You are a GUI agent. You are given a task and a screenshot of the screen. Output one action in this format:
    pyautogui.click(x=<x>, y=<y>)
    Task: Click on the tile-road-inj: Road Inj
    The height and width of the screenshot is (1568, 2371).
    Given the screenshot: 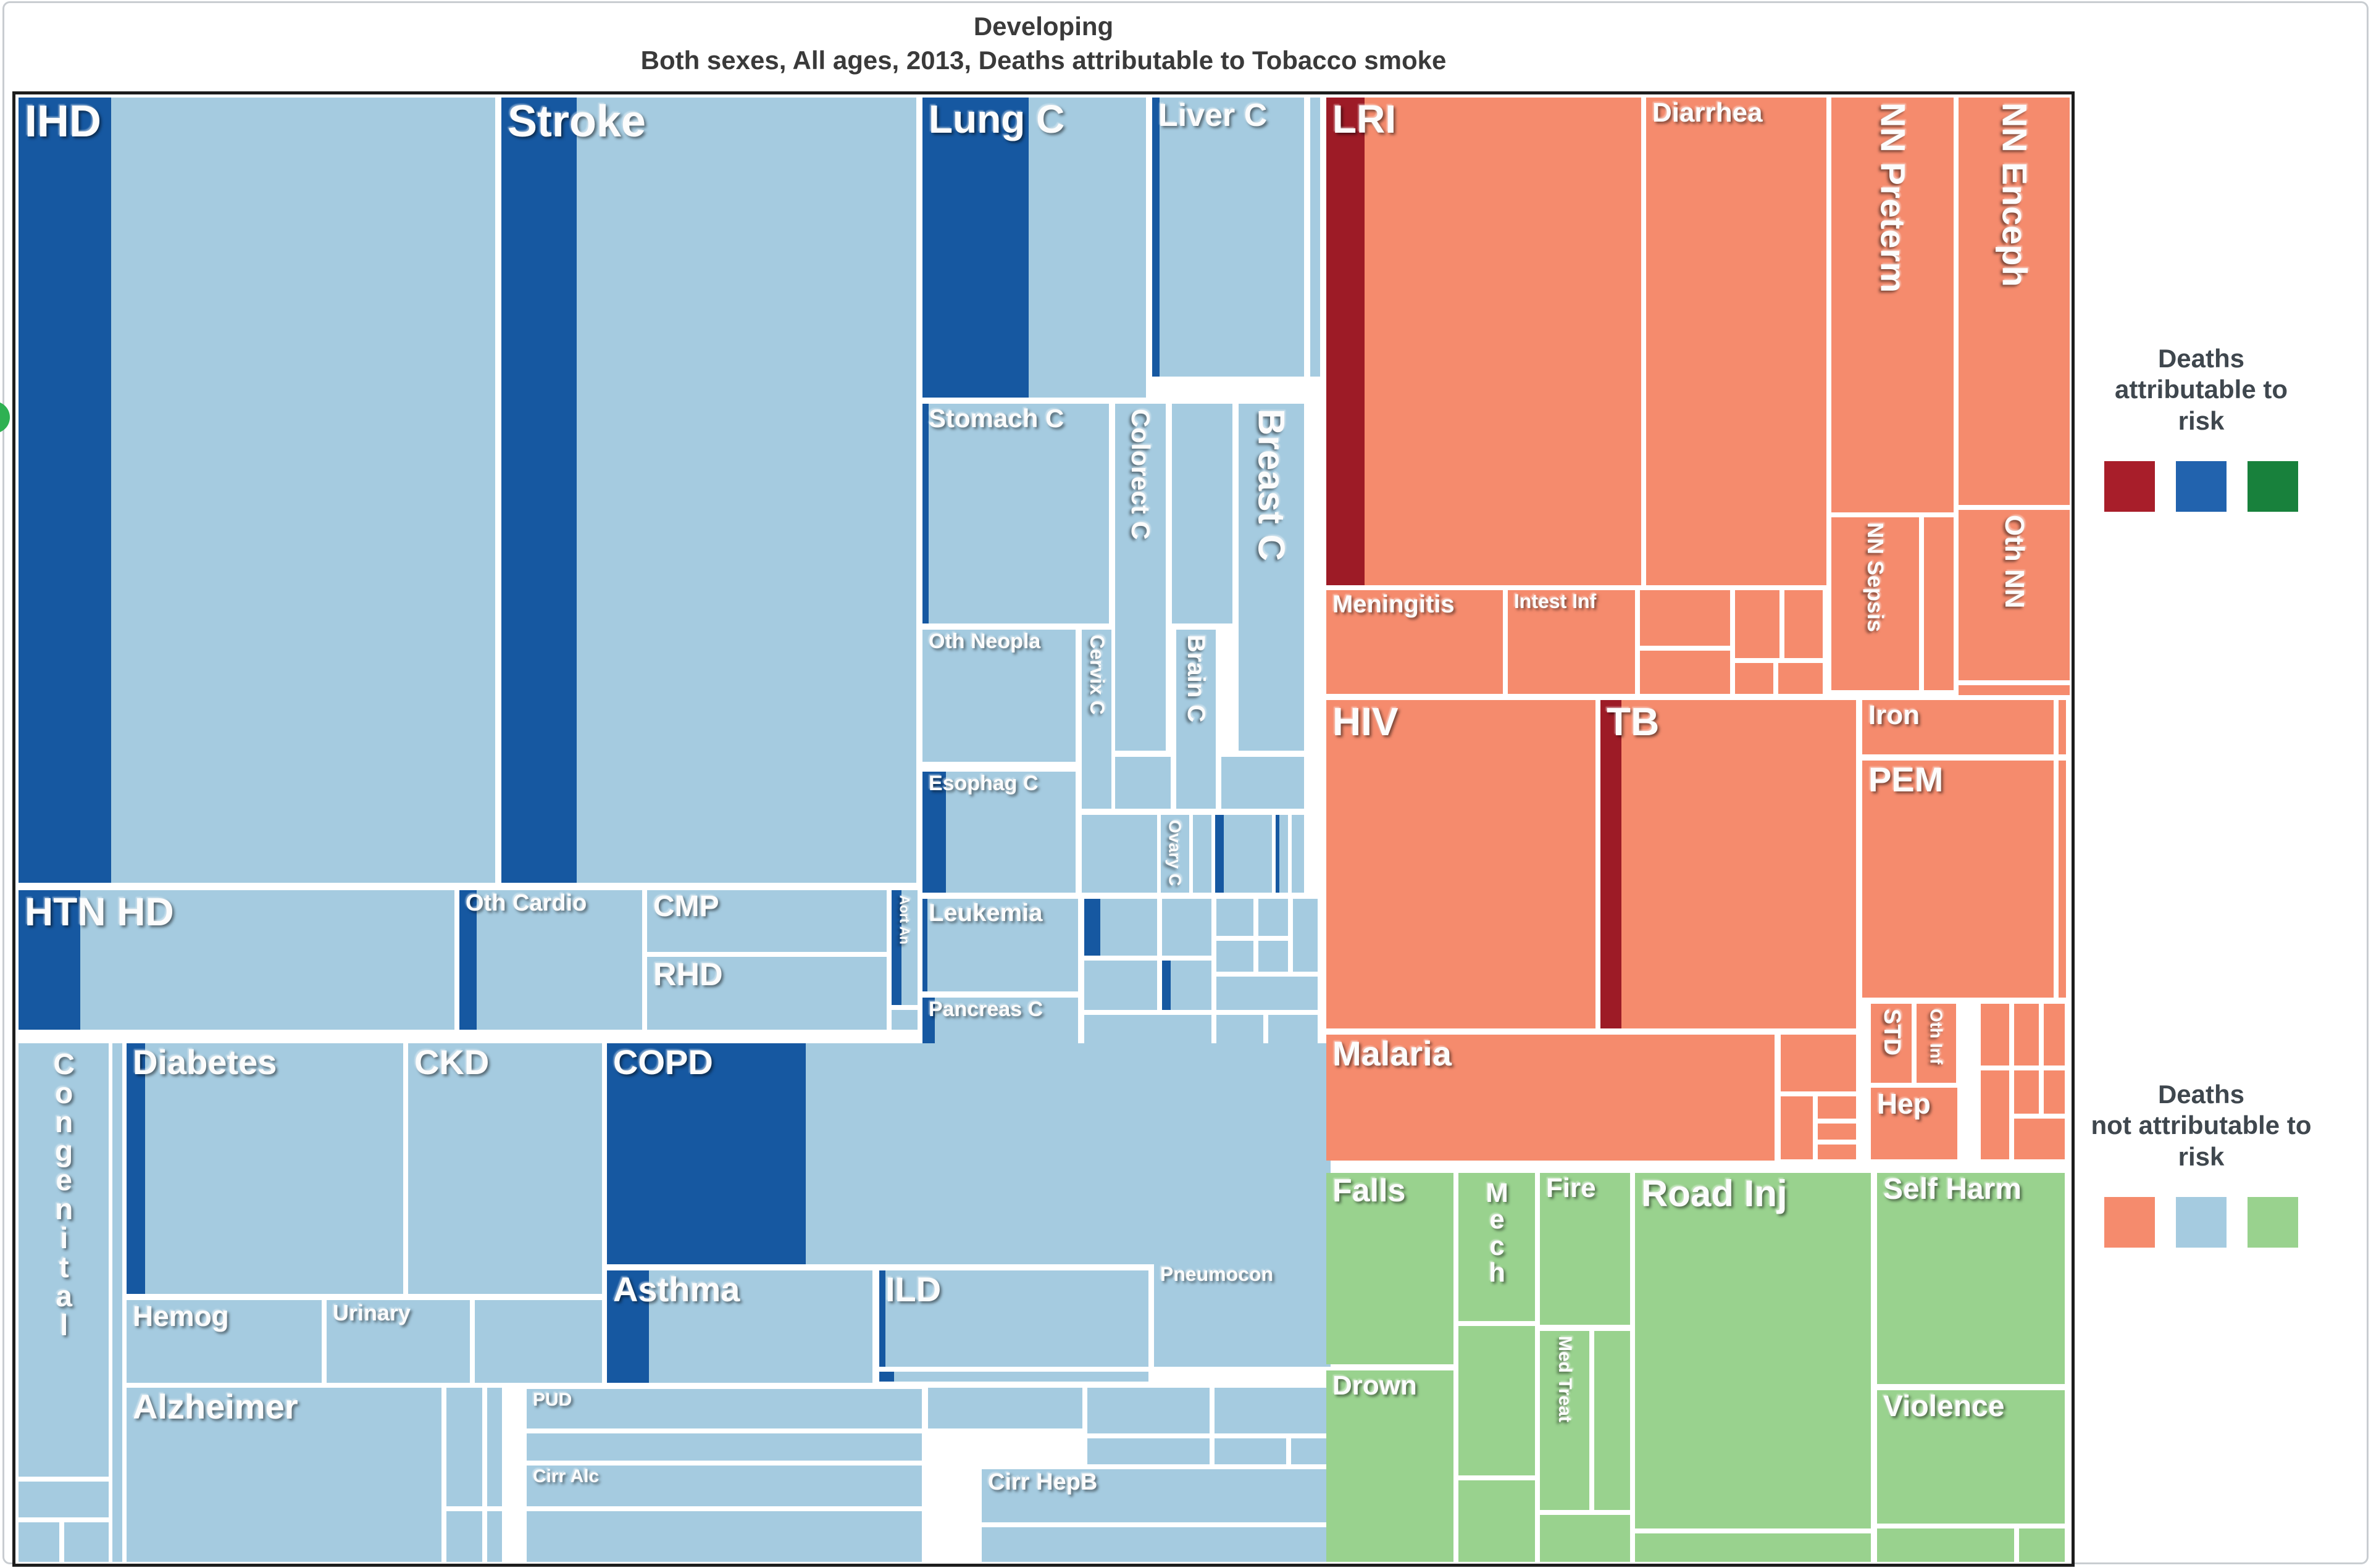 What is the action you would take?
    pyautogui.click(x=1753, y=1351)
    